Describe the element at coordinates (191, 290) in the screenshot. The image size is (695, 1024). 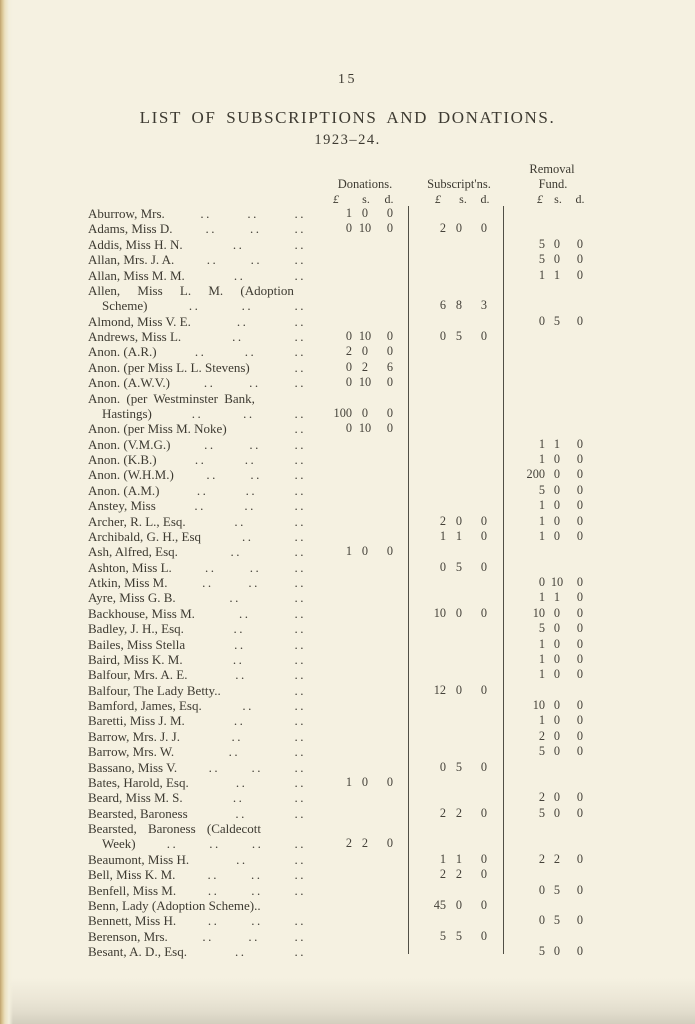
I see `donor-name: Allen, Miss L. M. (Adoption` at that location.